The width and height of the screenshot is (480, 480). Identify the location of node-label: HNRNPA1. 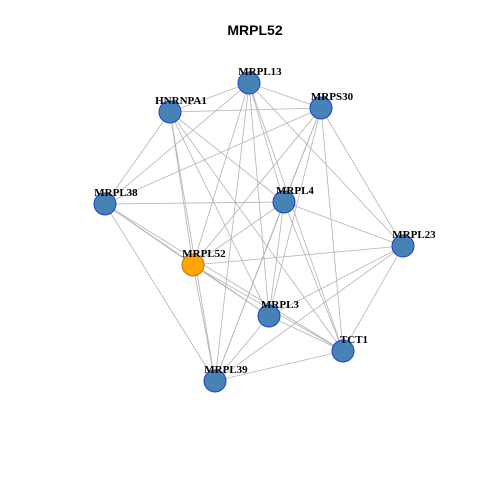
(181, 101).